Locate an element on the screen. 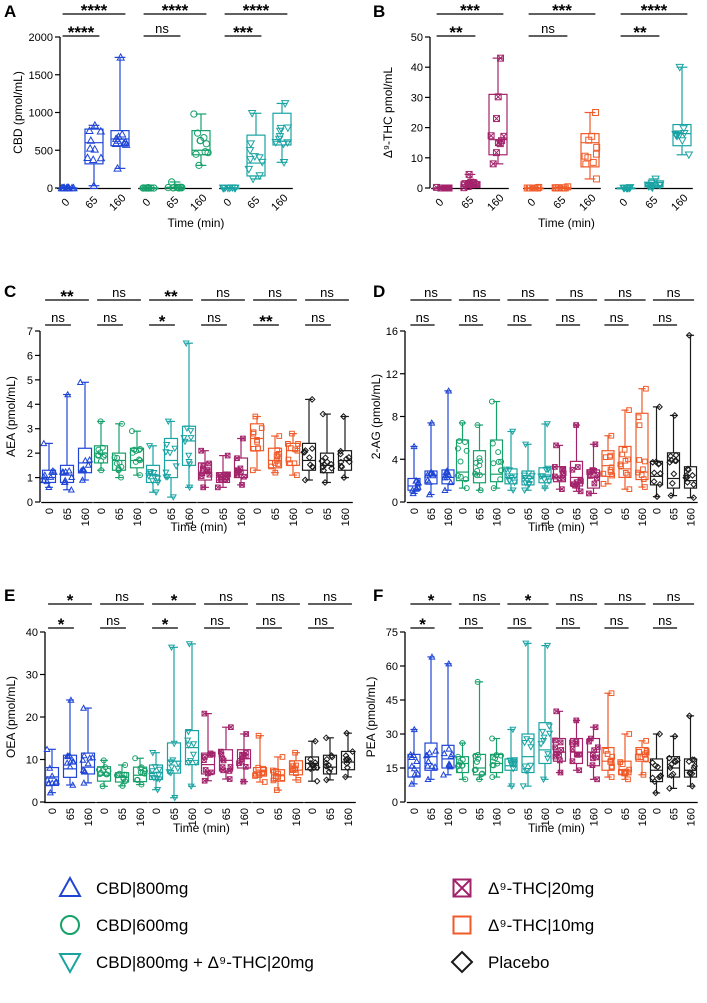 The height and width of the screenshot is (1003, 707). panel-letter: B is located at coordinates (379, 11).